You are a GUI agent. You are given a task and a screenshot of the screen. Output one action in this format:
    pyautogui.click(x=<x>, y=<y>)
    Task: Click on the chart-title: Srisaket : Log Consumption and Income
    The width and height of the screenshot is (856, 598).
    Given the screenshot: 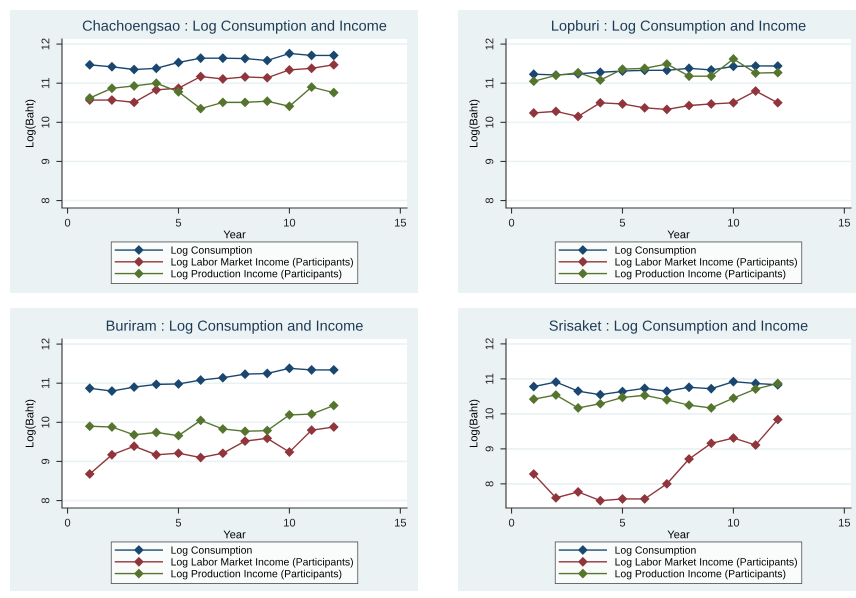 What is the action you would take?
    pyautogui.click(x=678, y=327)
    